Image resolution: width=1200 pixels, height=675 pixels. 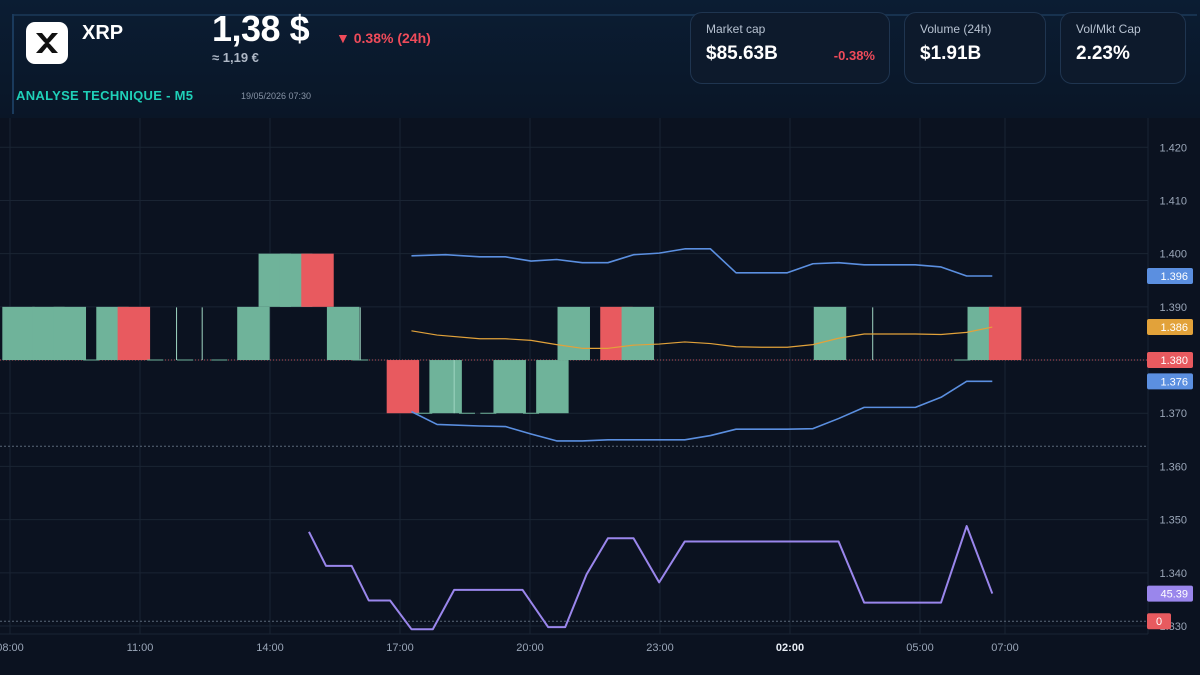 I want to click on y-tick-label: 1.350, so click(x=1173, y=521).